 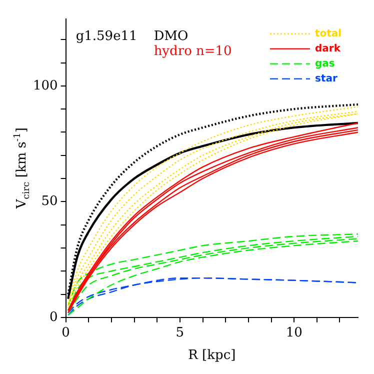 What do you see at coordinates (171, 36) in the screenshot?
I see `annotation: DMO` at bounding box center [171, 36].